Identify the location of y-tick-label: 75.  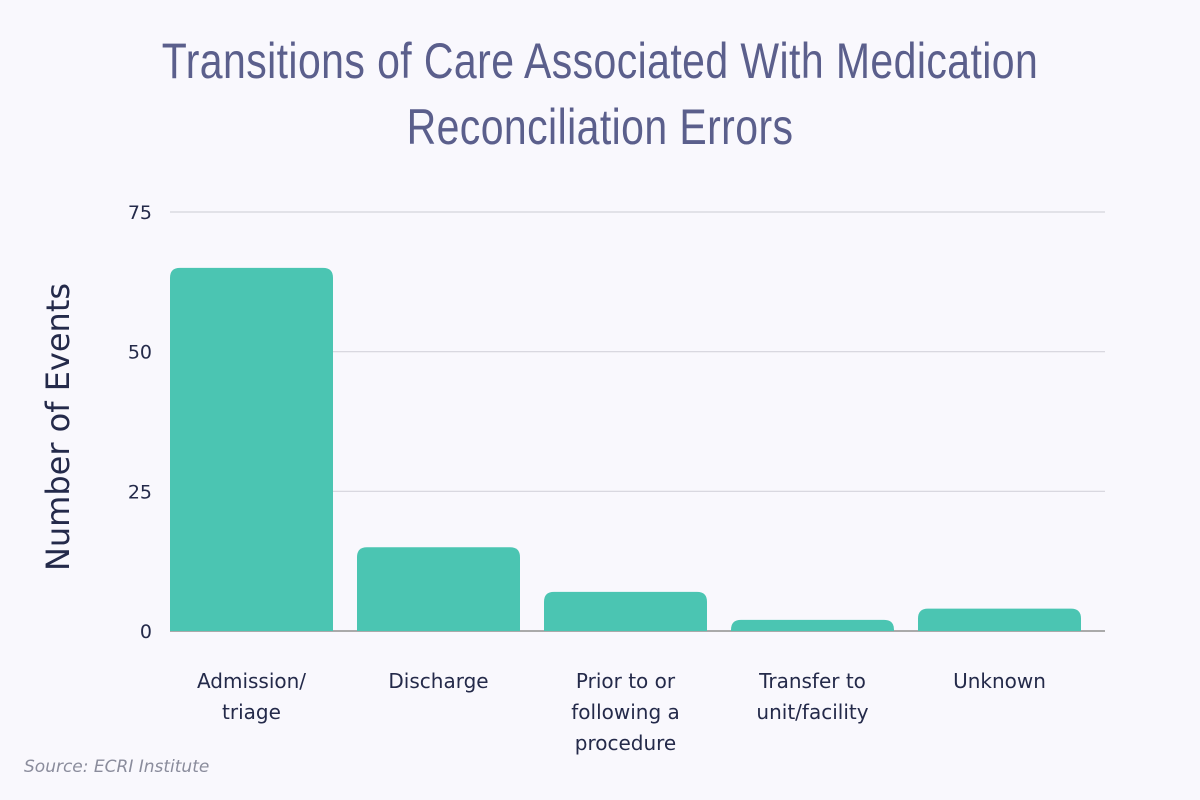
(140, 213).